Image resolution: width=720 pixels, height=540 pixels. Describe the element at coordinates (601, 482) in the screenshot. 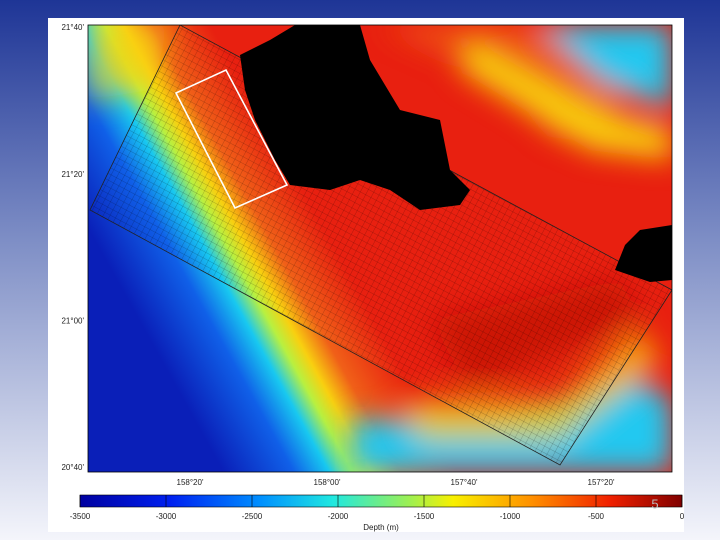

I see `longitude-label: 157°20'` at that location.